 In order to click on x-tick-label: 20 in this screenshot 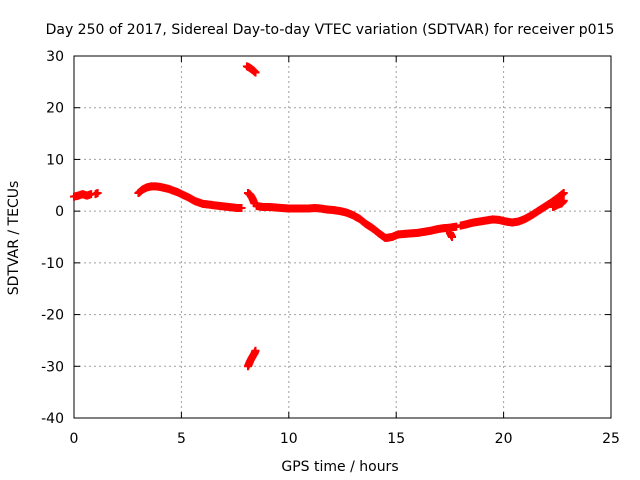, I will do `click(504, 439)`.